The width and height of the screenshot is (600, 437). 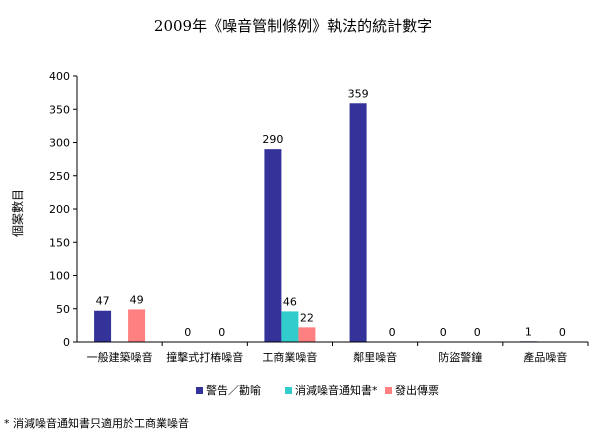 I want to click on x-category-label: 鄰里噪音, so click(x=375, y=357).